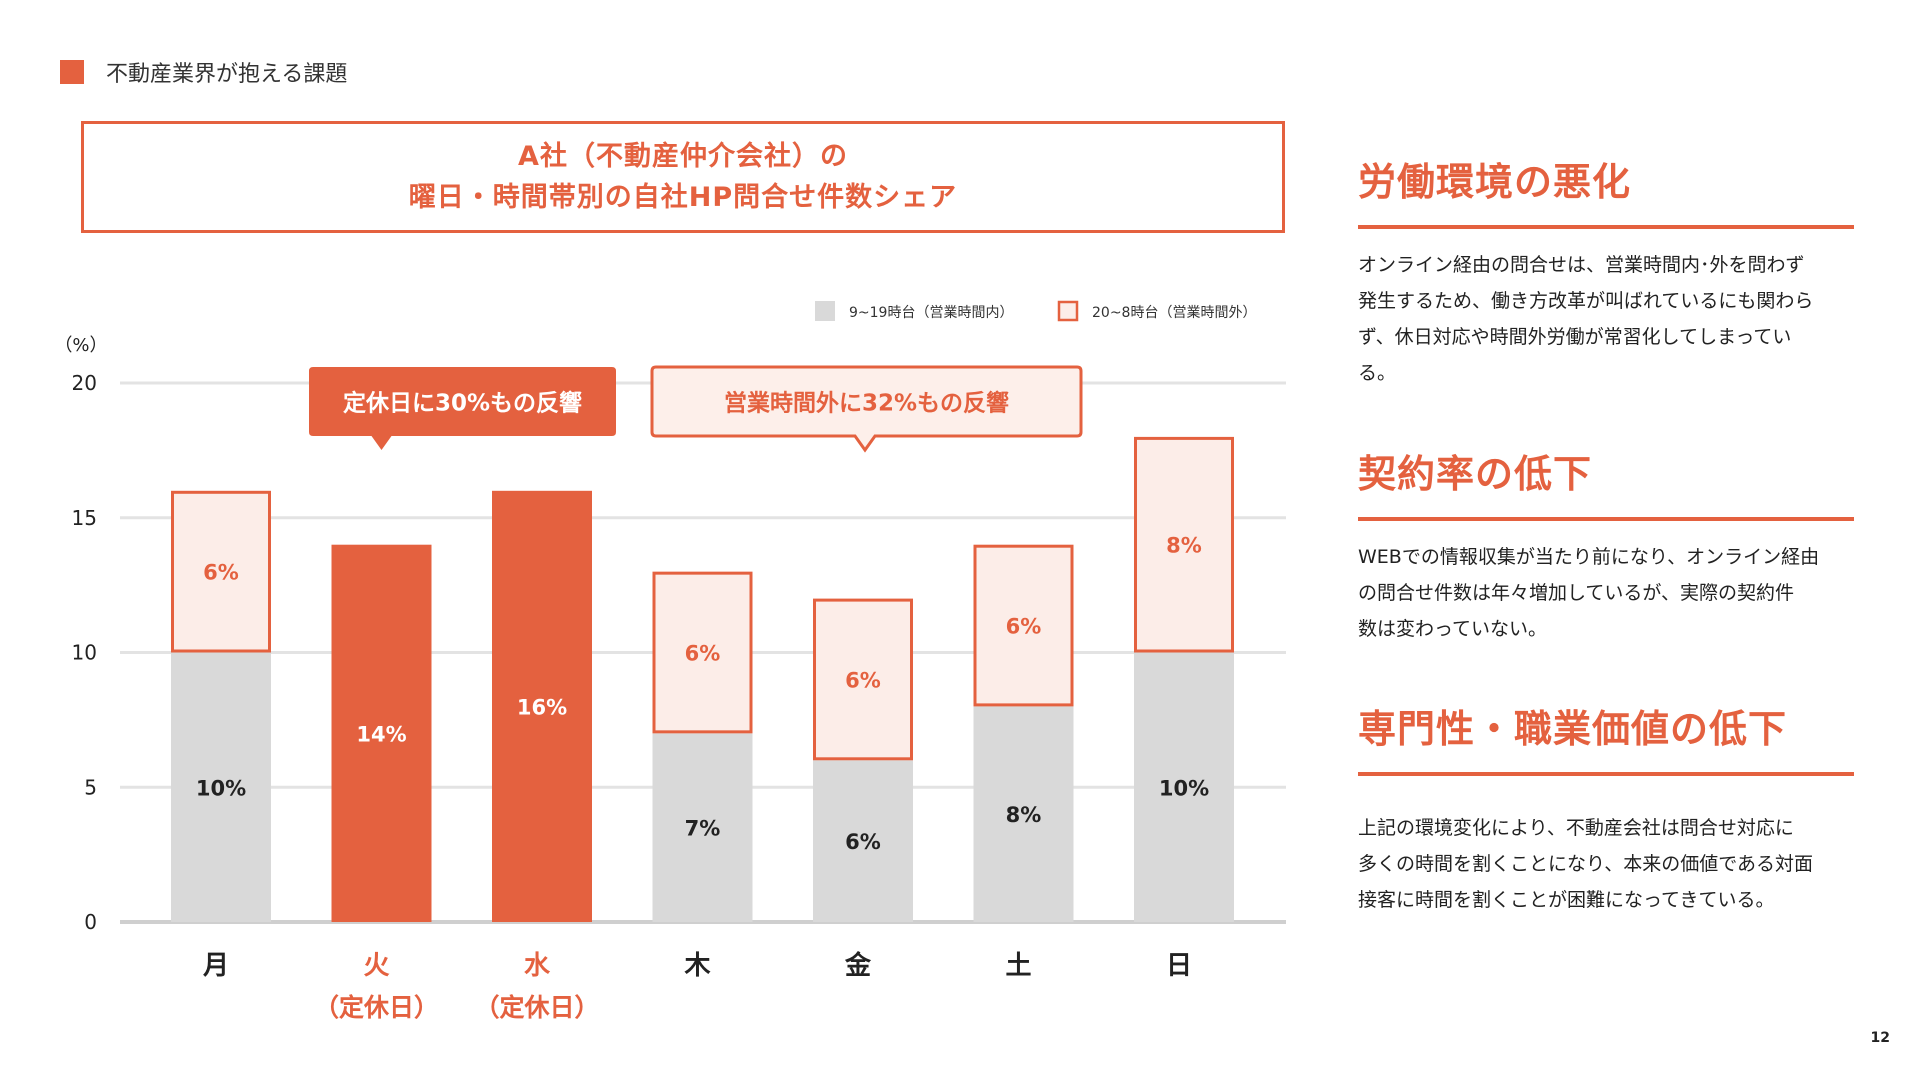 The image size is (1920, 1080). What do you see at coordinates (866, 403) in the screenshot?
I see `callout-text: 営業時間外に32%もの反響` at bounding box center [866, 403].